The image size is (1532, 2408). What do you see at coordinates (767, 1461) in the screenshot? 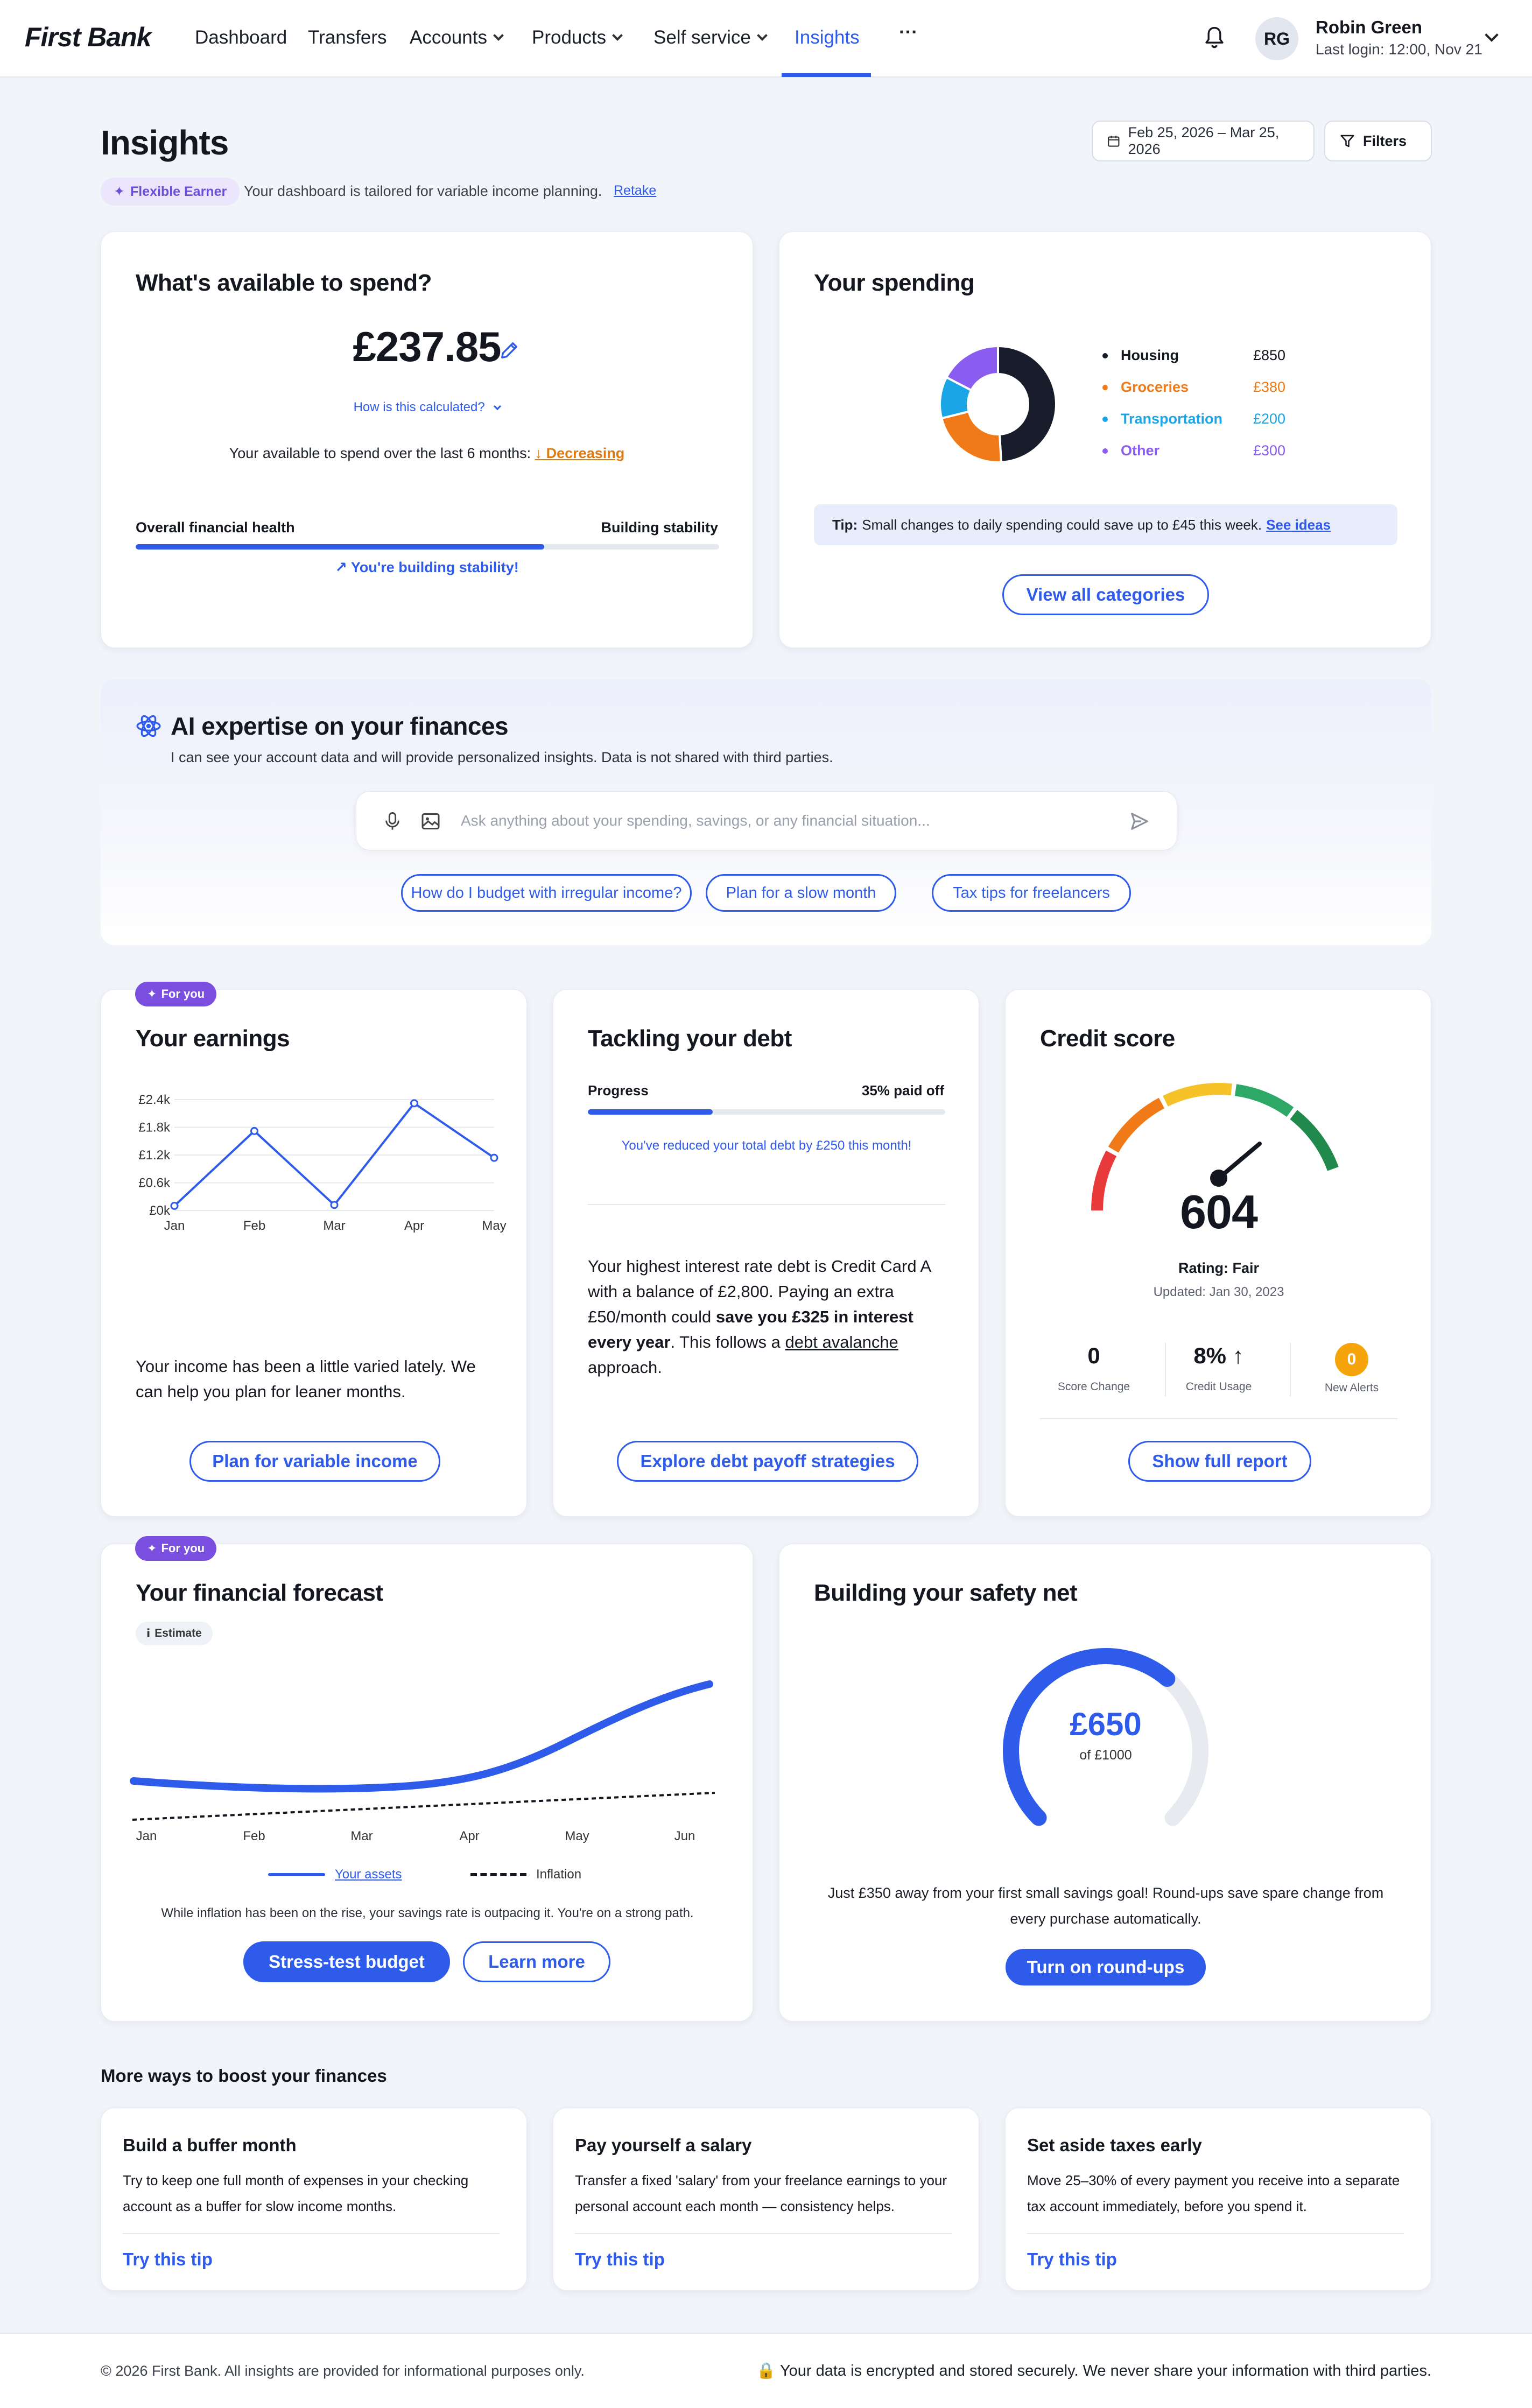
I see `explore-debt-strategies-button: Explore debt payoff strategies` at bounding box center [767, 1461].